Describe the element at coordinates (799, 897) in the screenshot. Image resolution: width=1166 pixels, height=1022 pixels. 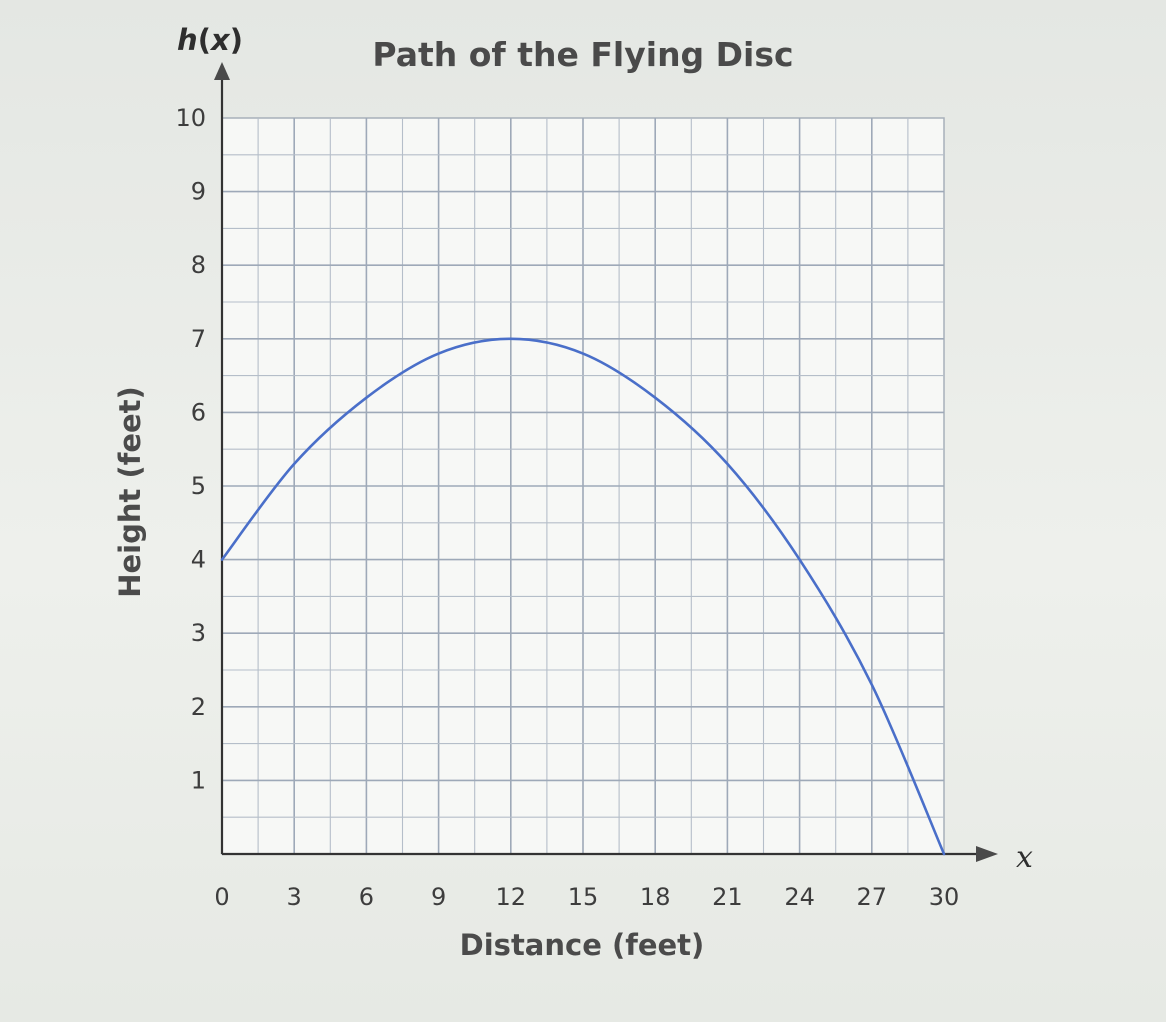
I see `x-tick-label: 24` at that location.